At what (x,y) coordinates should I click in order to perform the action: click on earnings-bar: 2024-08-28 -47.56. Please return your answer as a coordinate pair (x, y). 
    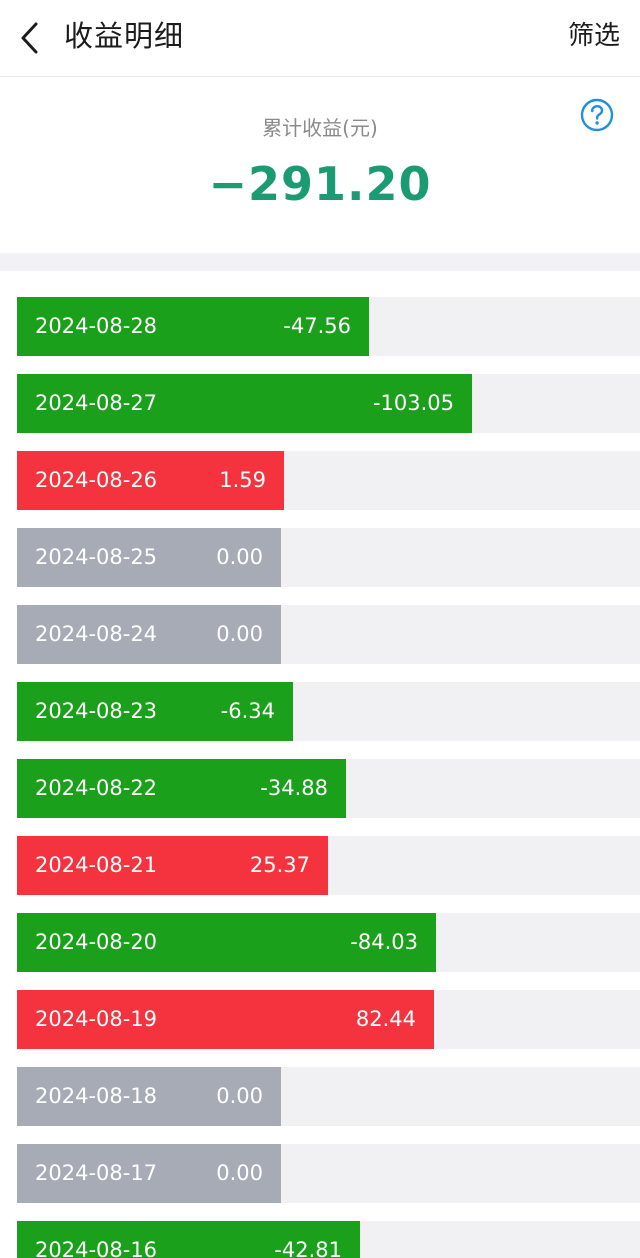
    Looking at the image, I should click on (193, 326).